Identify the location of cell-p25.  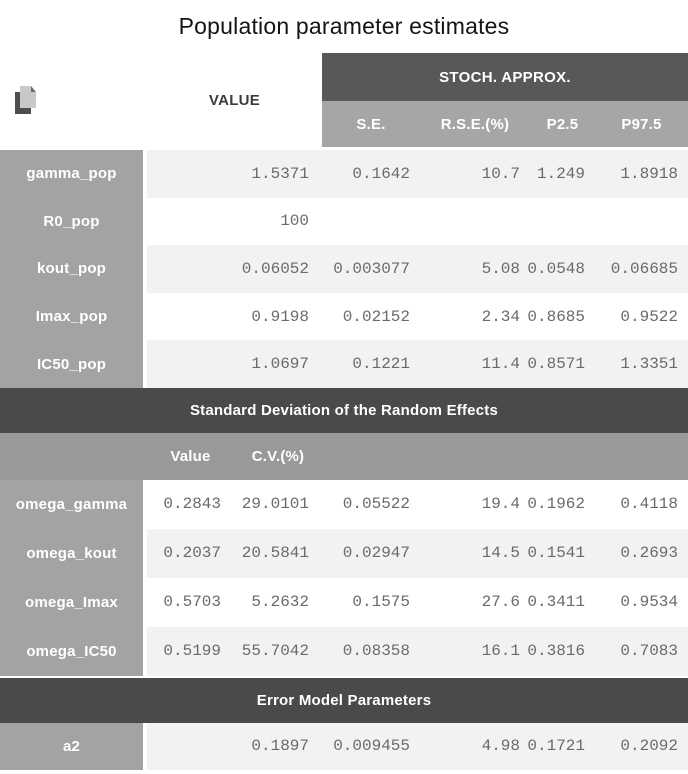
(562, 221).